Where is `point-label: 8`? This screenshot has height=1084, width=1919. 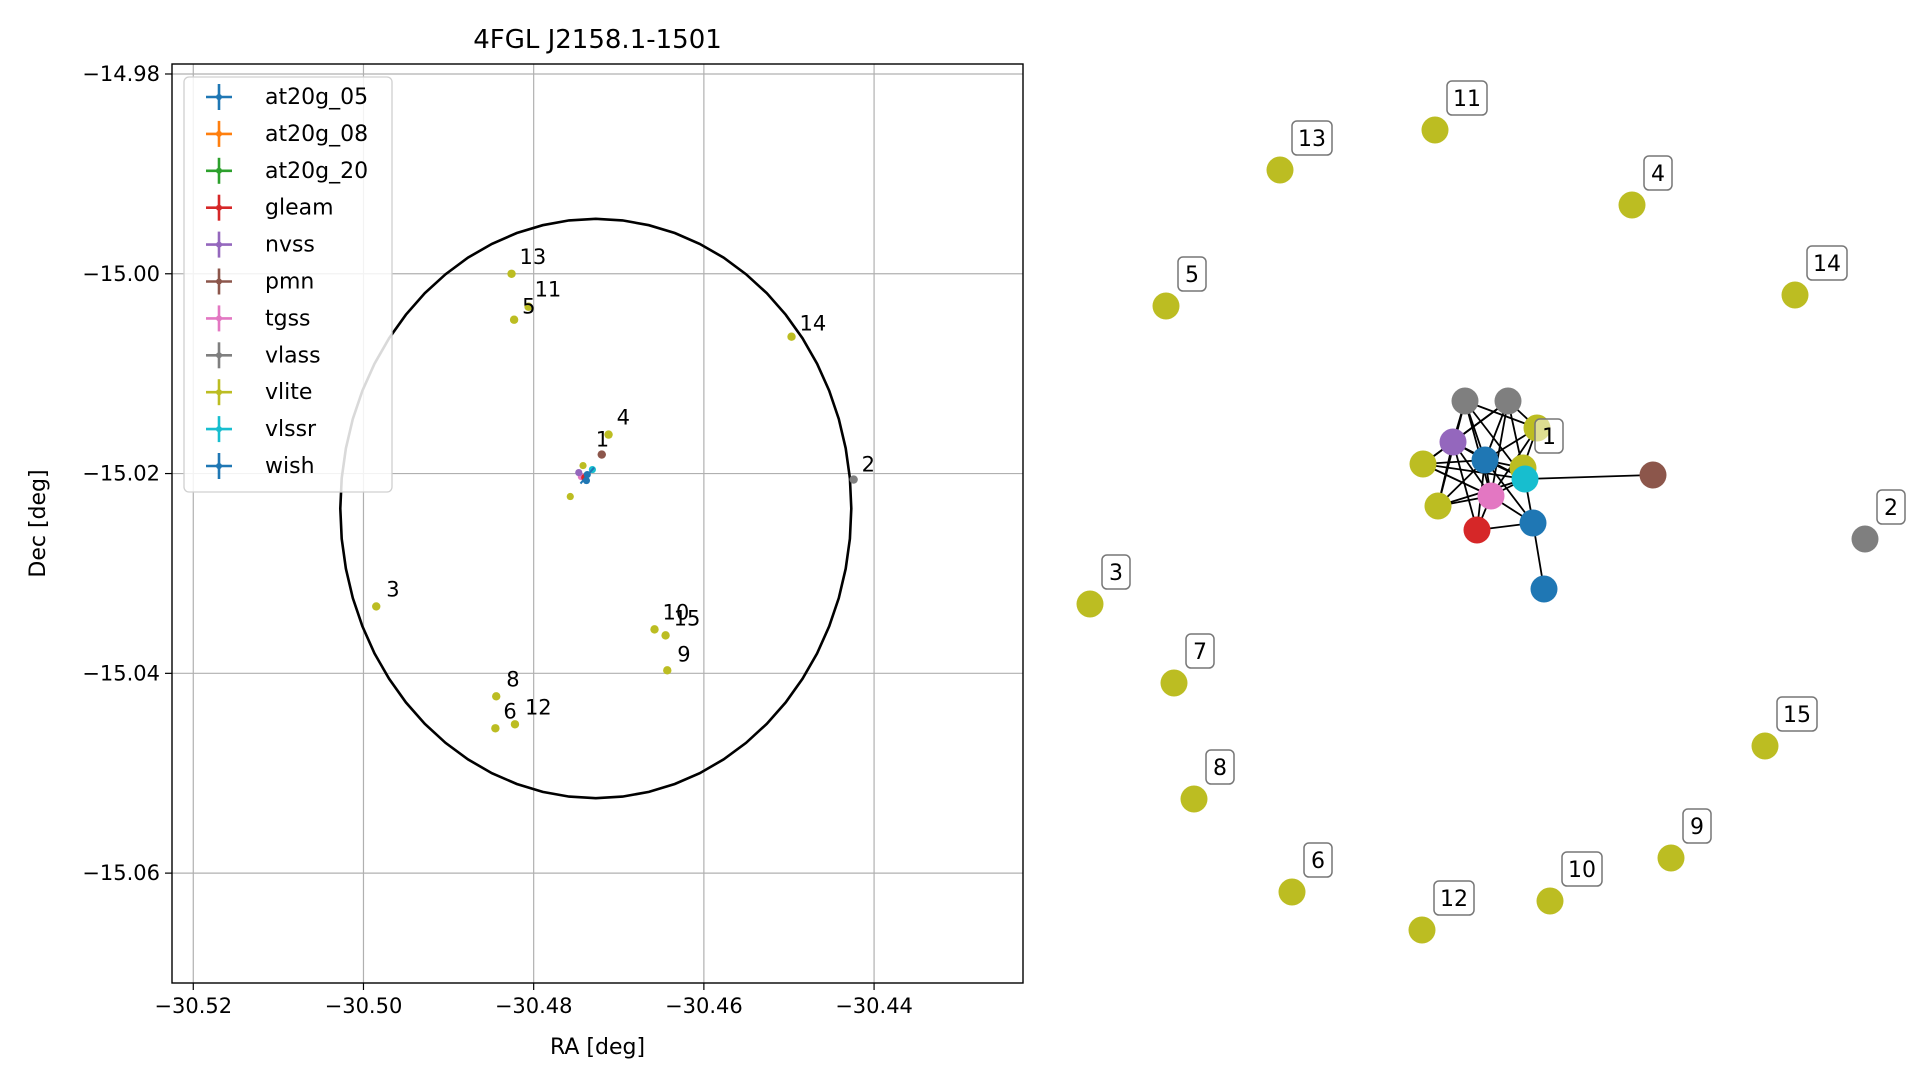
point-label: 8 is located at coordinates (512, 679).